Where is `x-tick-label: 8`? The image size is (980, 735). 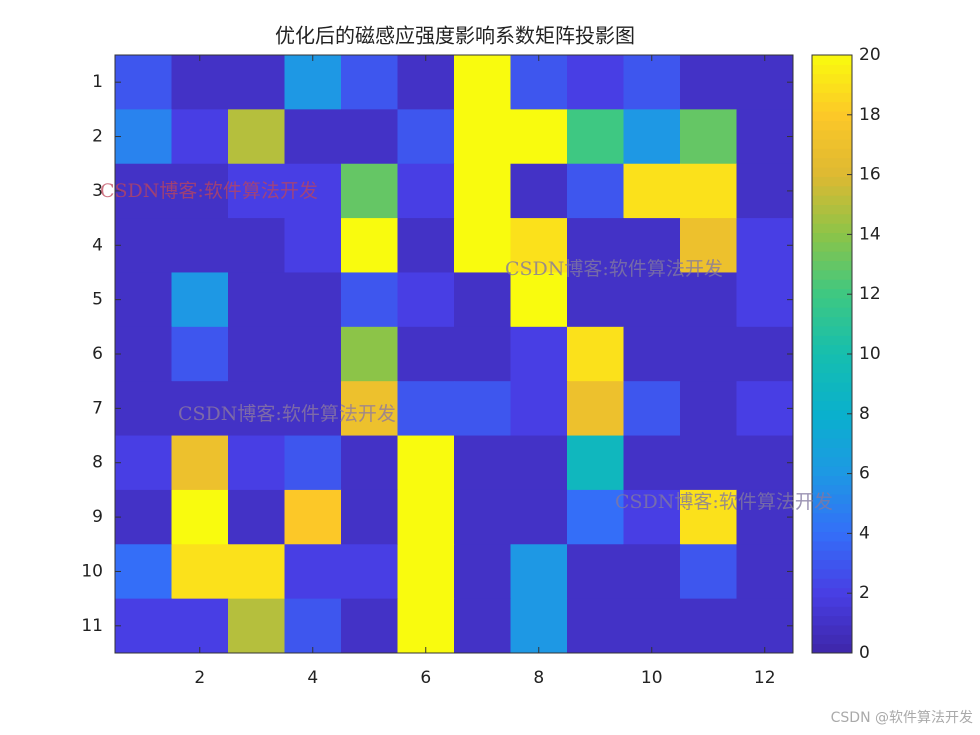 x-tick-label: 8 is located at coordinates (538, 678).